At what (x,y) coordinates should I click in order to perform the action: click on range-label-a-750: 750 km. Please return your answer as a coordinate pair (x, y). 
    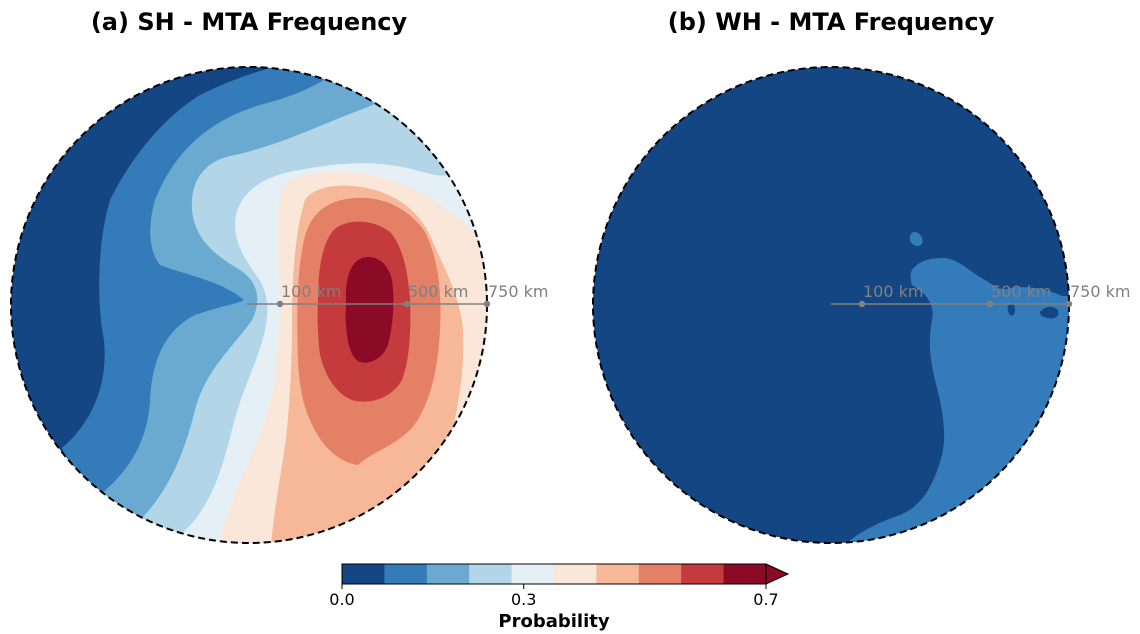
    Looking at the image, I should click on (518, 291).